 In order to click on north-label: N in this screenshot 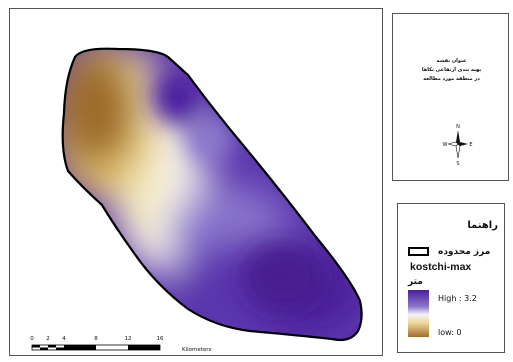, I will do `click(458, 127)`.